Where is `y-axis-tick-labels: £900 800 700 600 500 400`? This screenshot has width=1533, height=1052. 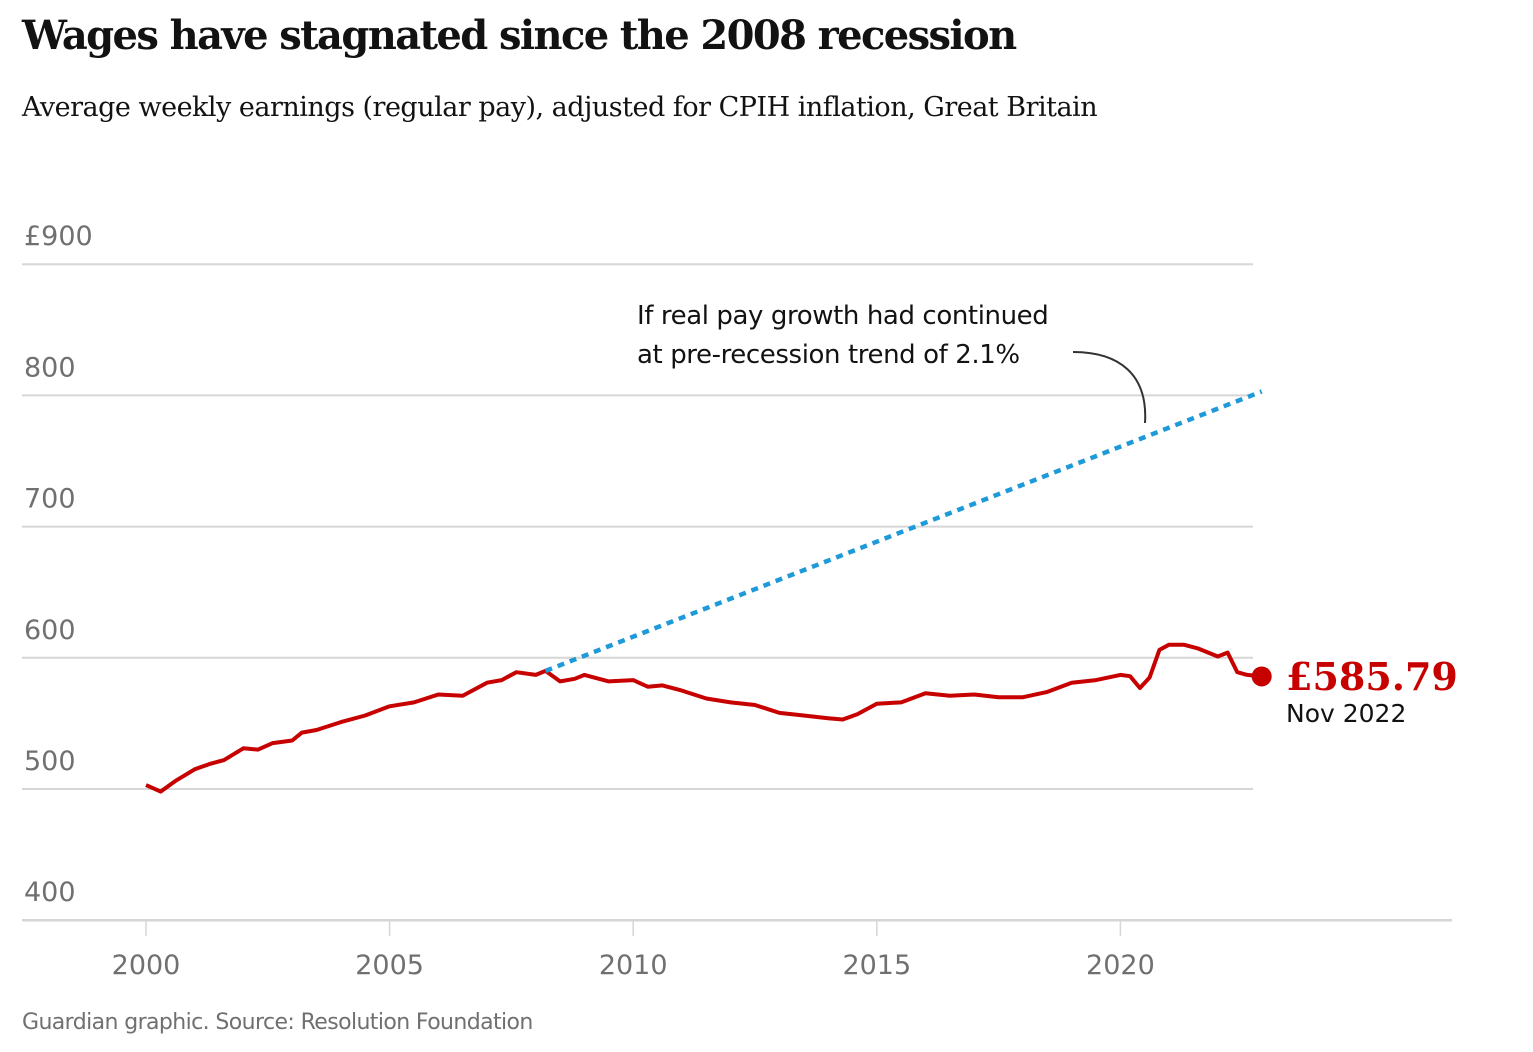
y-axis-tick-labels: £900 800 700 600 500 400 is located at coordinates (58, 564).